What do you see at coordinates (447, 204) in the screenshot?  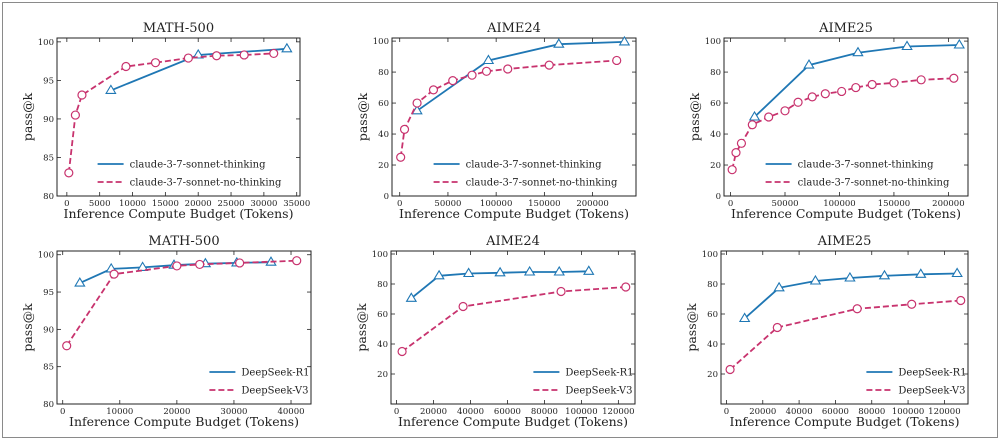 I see `x-tick-label: 50000` at bounding box center [447, 204].